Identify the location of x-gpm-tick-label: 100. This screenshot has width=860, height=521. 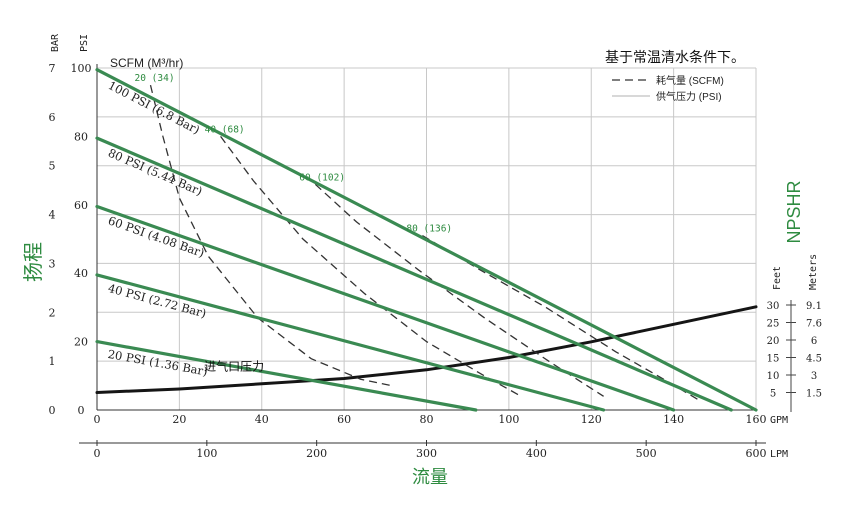
(508, 419).